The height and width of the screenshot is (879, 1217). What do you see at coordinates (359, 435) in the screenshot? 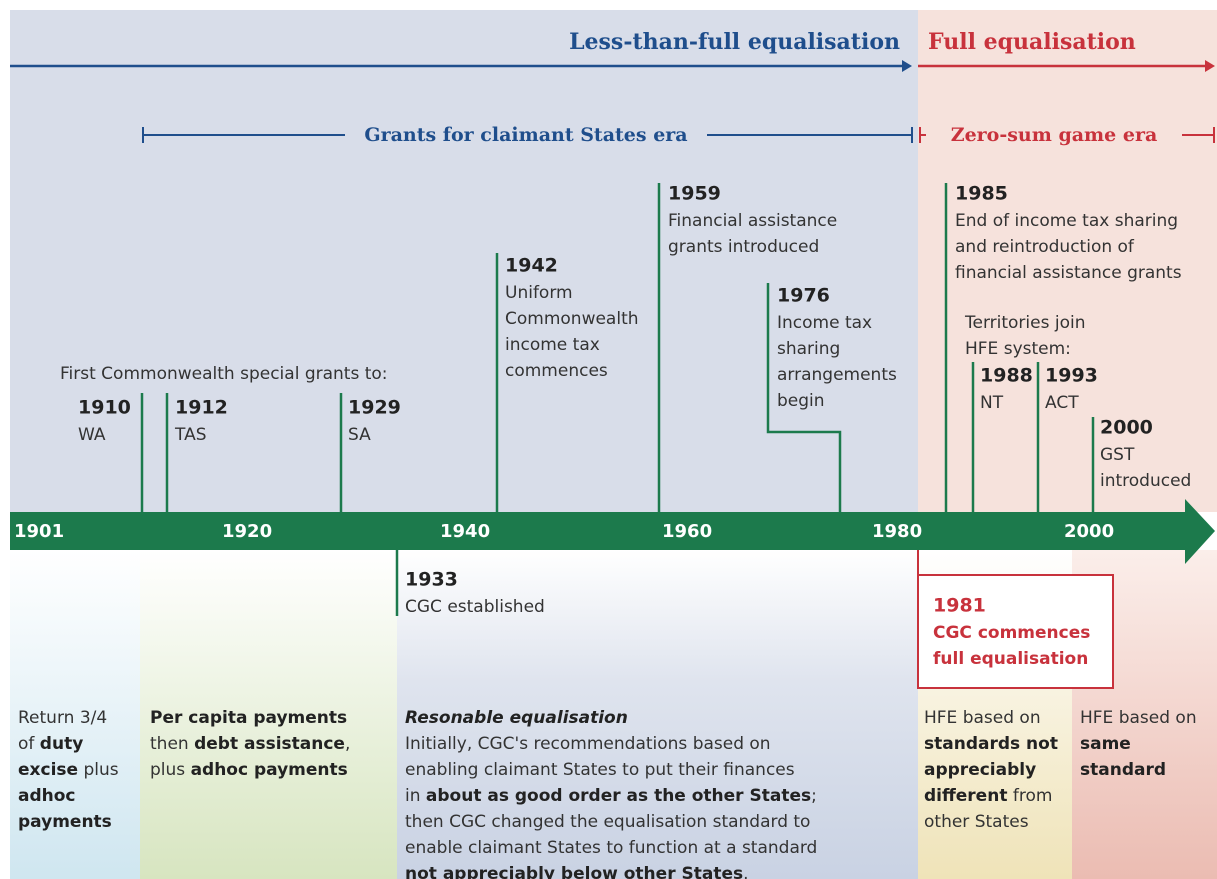
I see `event-text: SA` at bounding box center [359, 435].